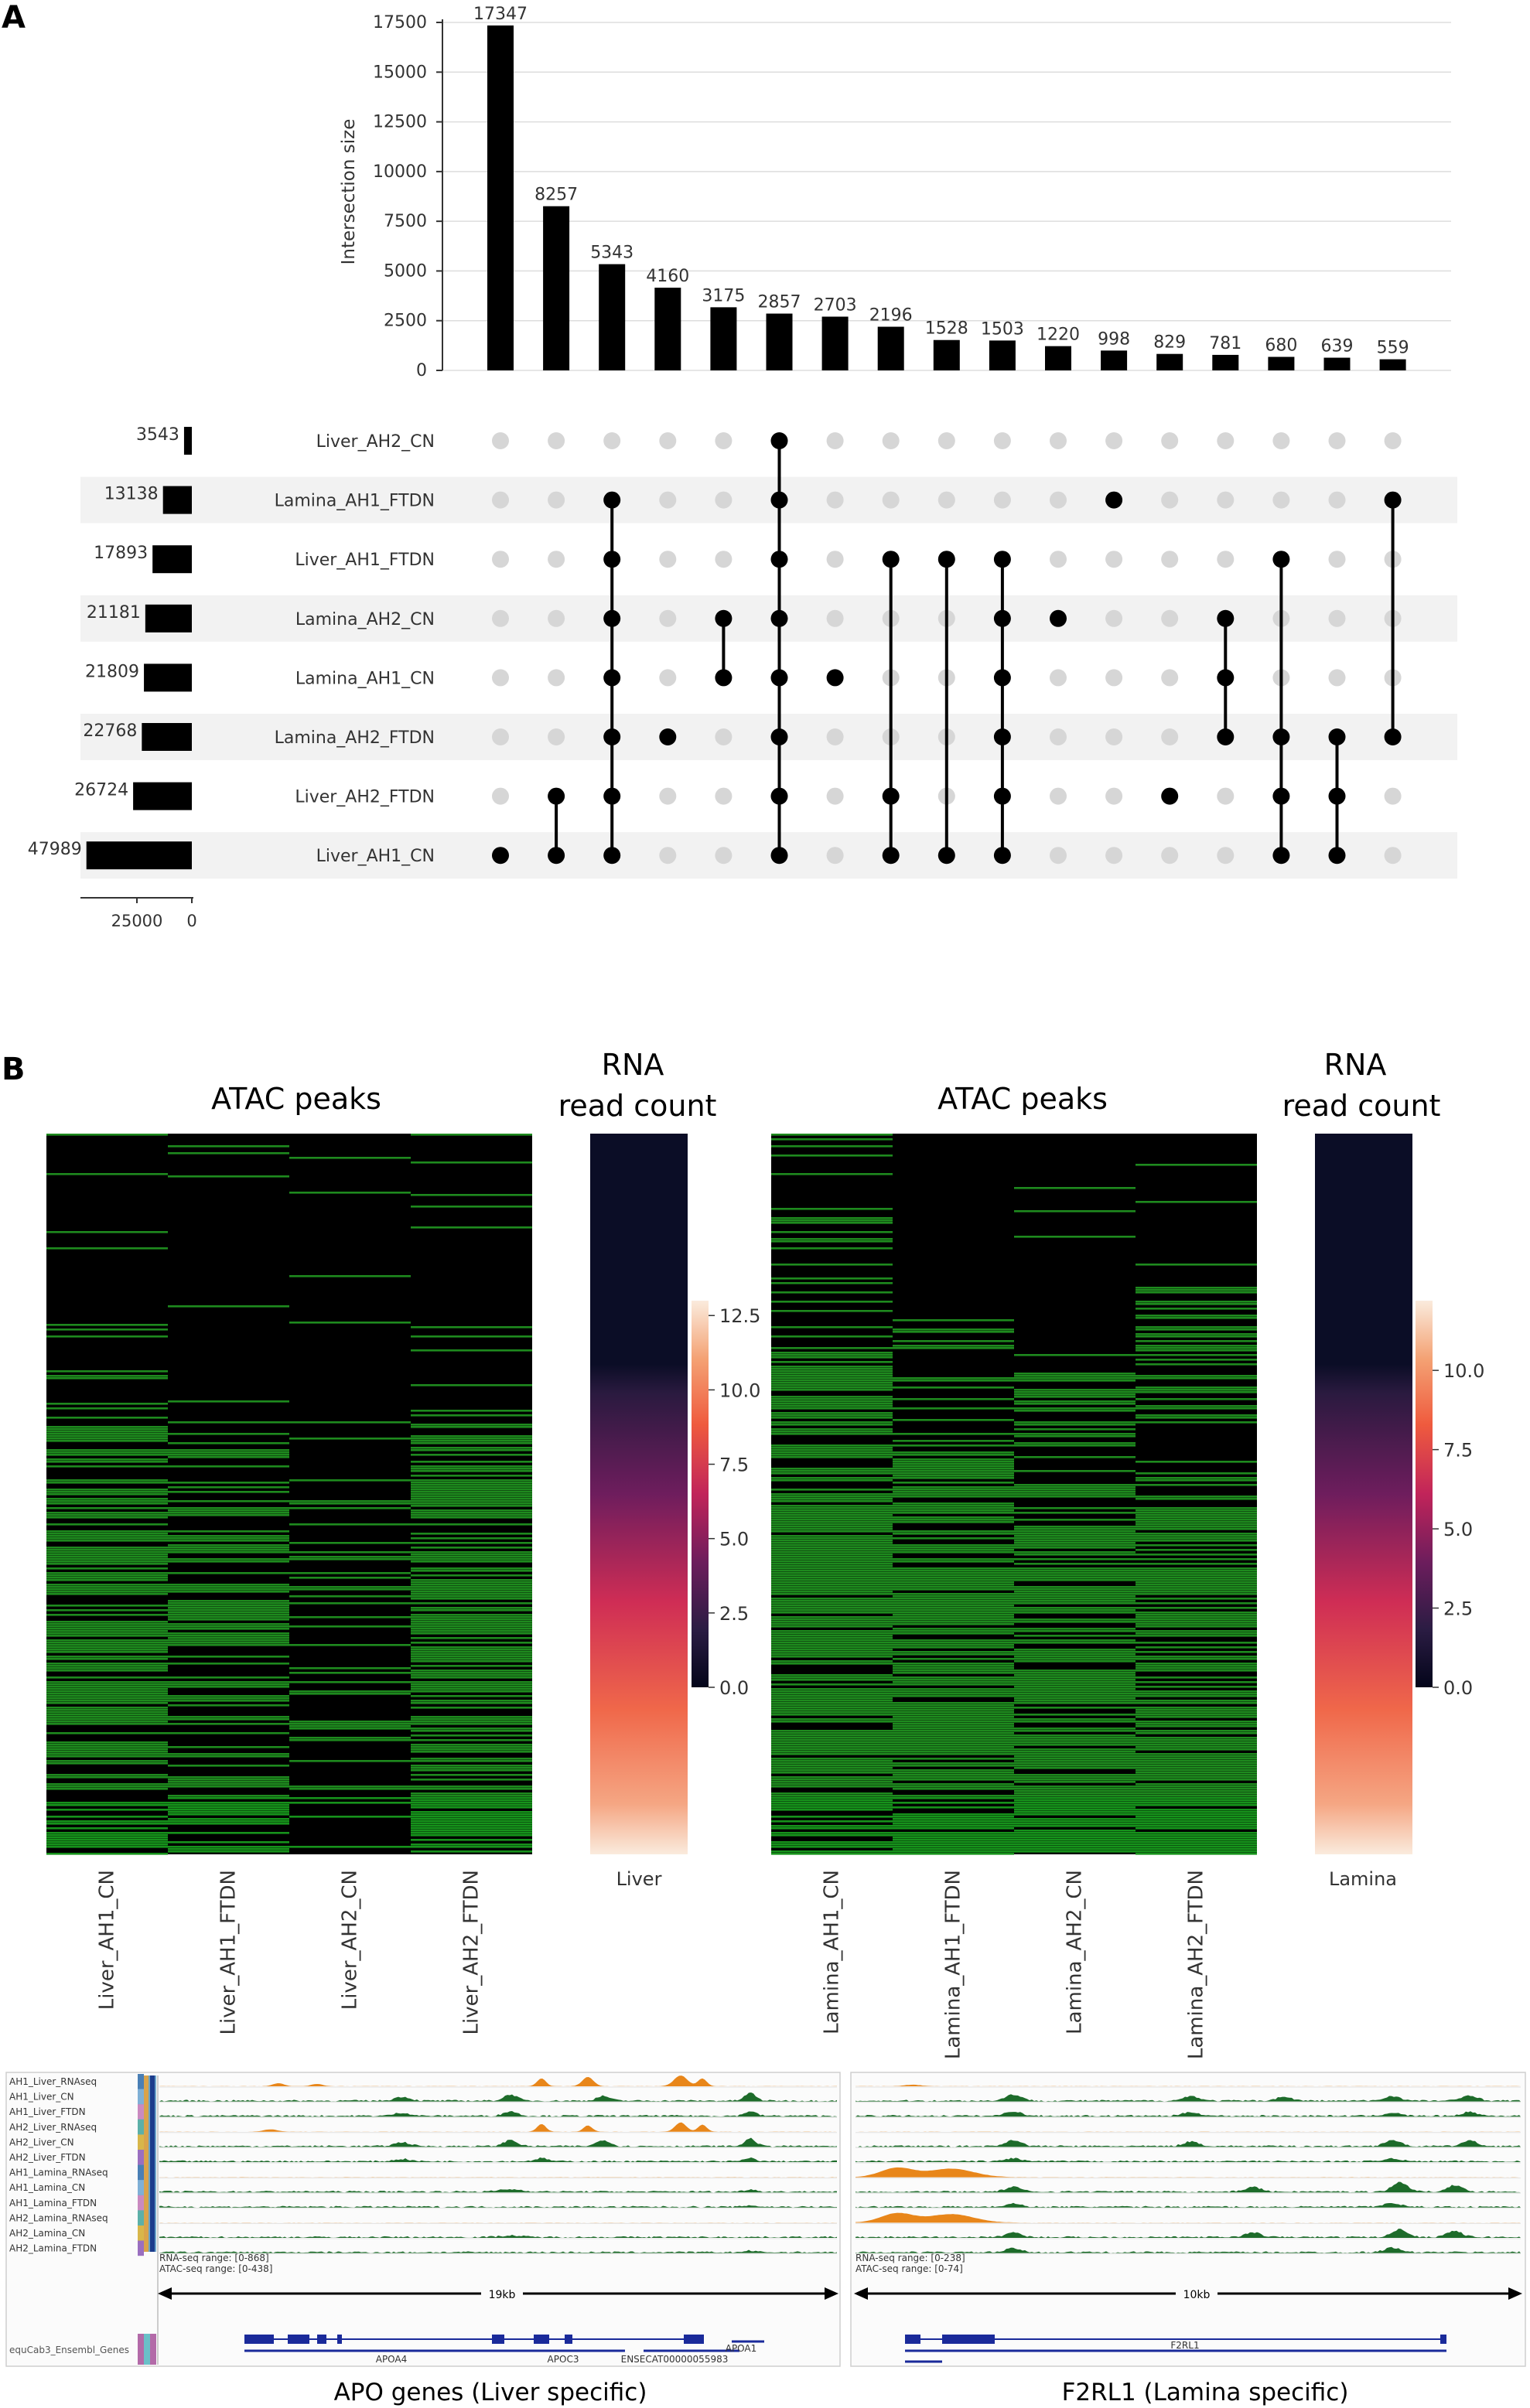 This screenshot has width=1530, height=2408. I want to click on colorbar-tick-label: 10.0, so click(1464, 1371).